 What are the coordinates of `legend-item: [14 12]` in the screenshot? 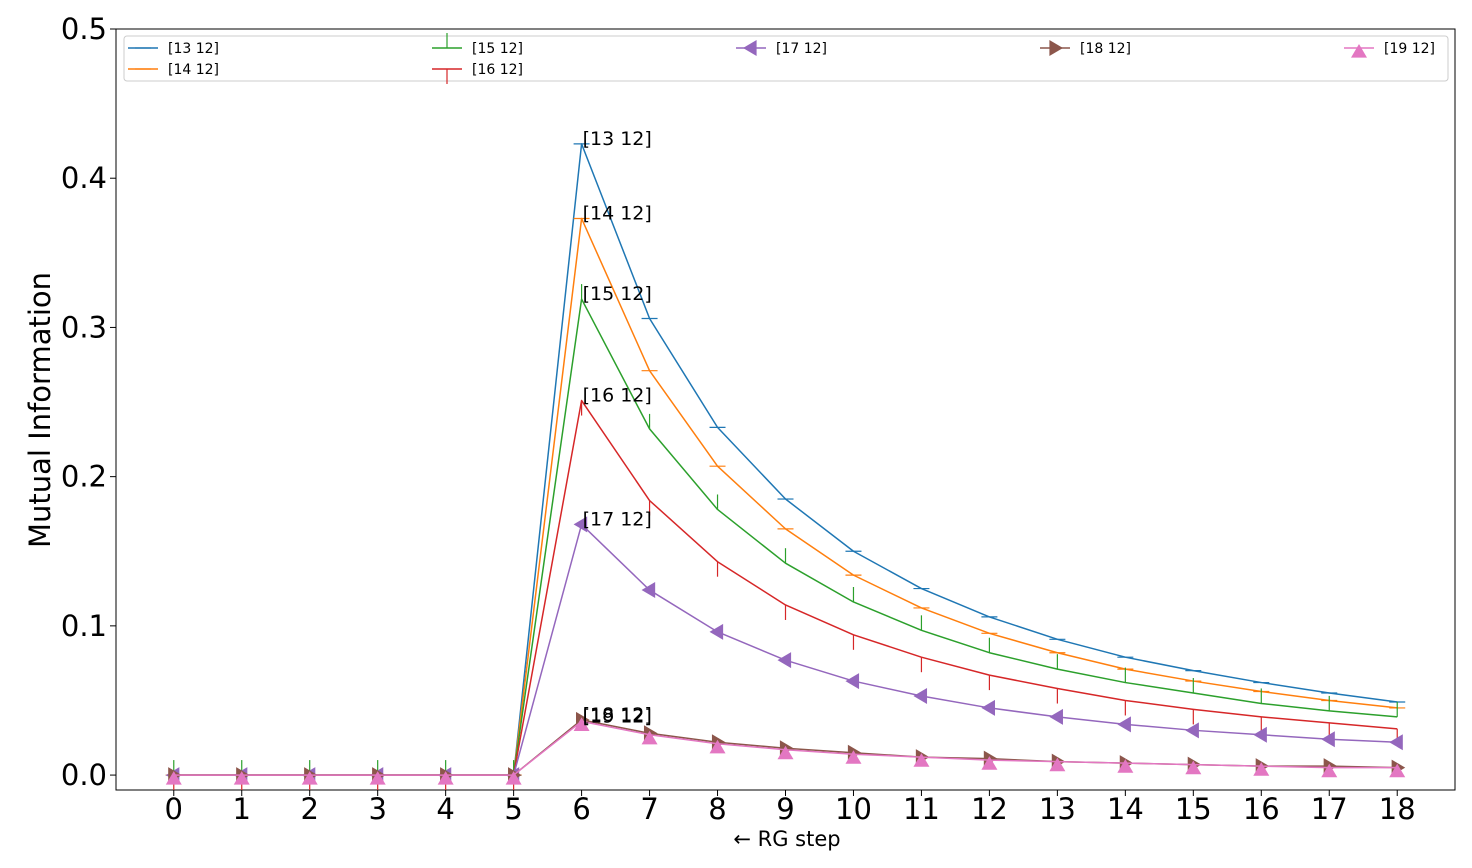 It's located at (173, 70).